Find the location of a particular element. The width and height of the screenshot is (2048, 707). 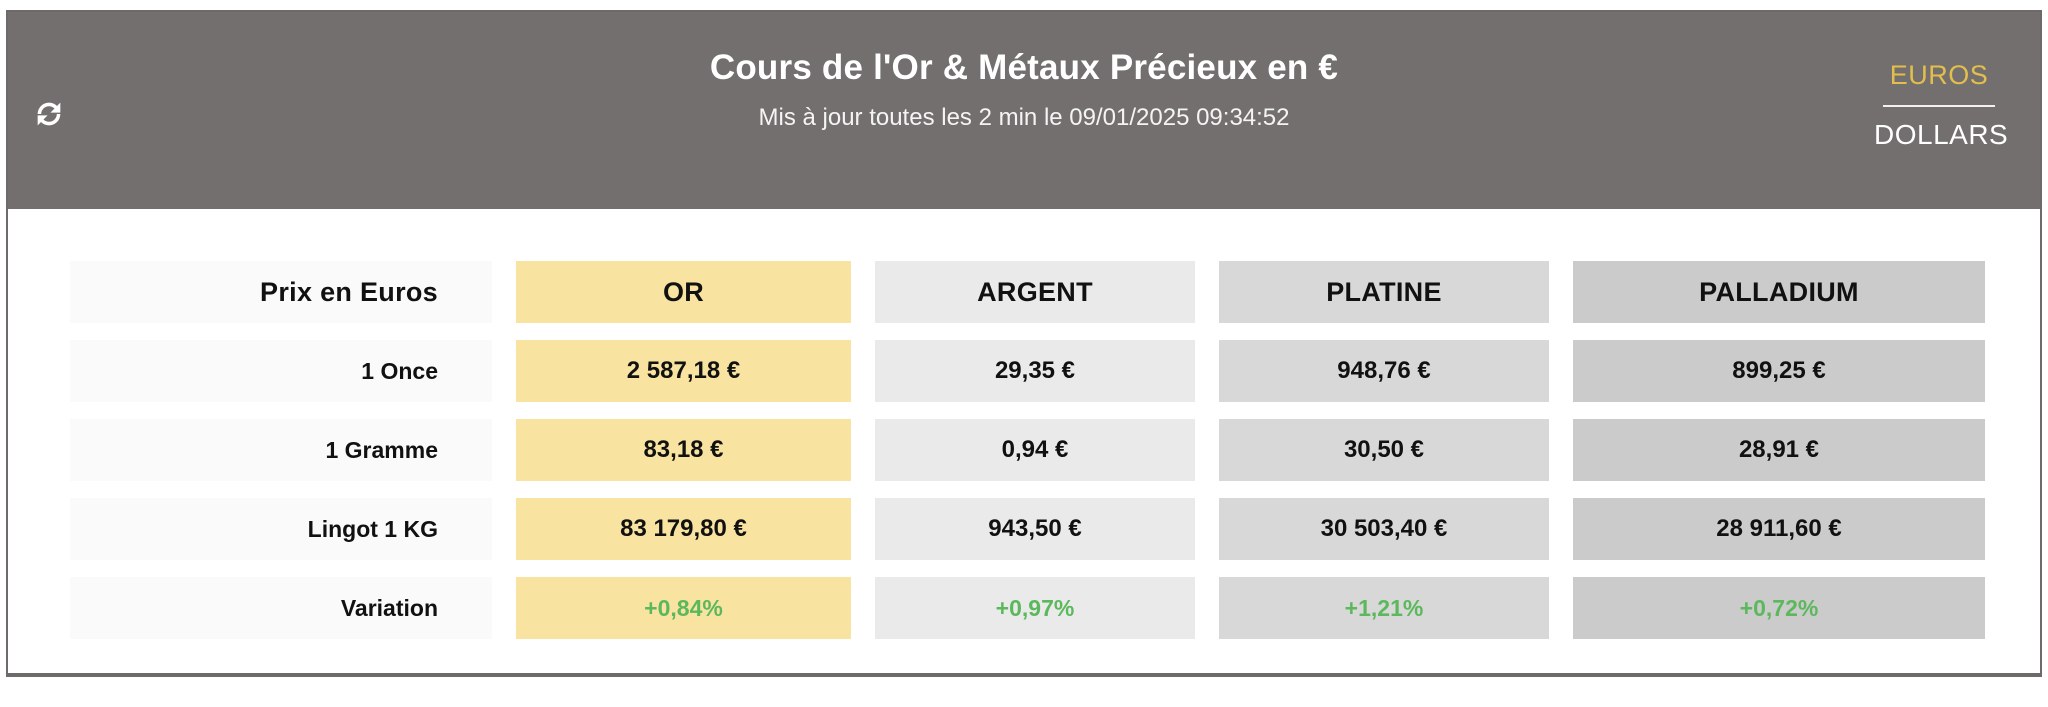

price-cell-or-once: 2 587,18 € is located at coordinates (683, 371).